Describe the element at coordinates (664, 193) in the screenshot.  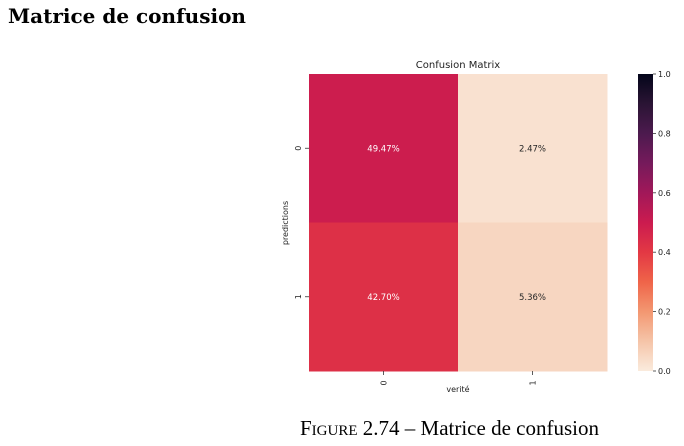
I see `colorbar-tick-label: 0.6` at that location.